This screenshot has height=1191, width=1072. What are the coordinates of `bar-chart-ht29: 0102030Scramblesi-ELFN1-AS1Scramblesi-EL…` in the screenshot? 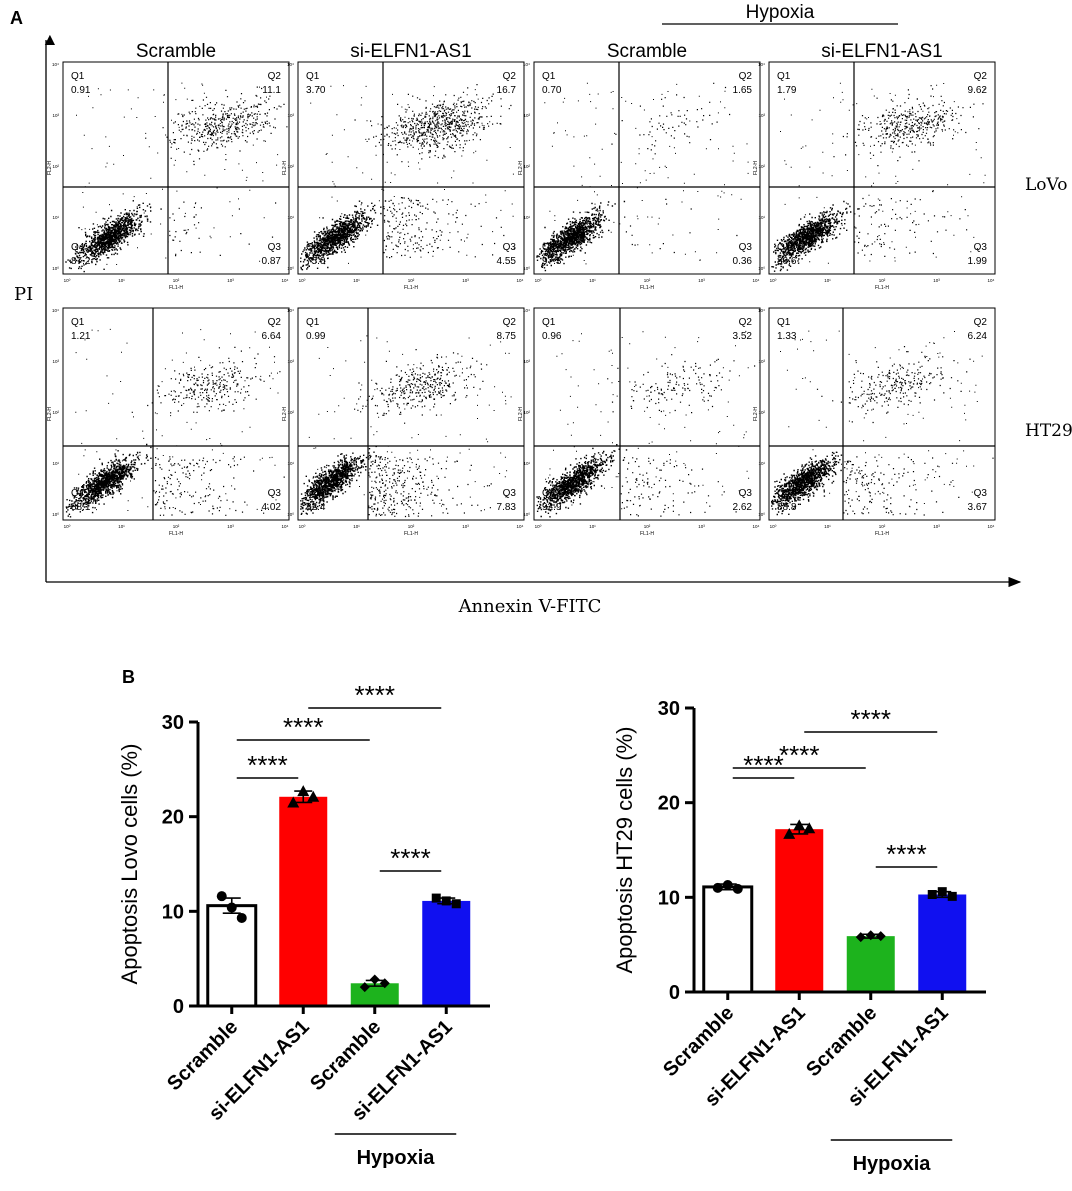 It's located at (799, 936).